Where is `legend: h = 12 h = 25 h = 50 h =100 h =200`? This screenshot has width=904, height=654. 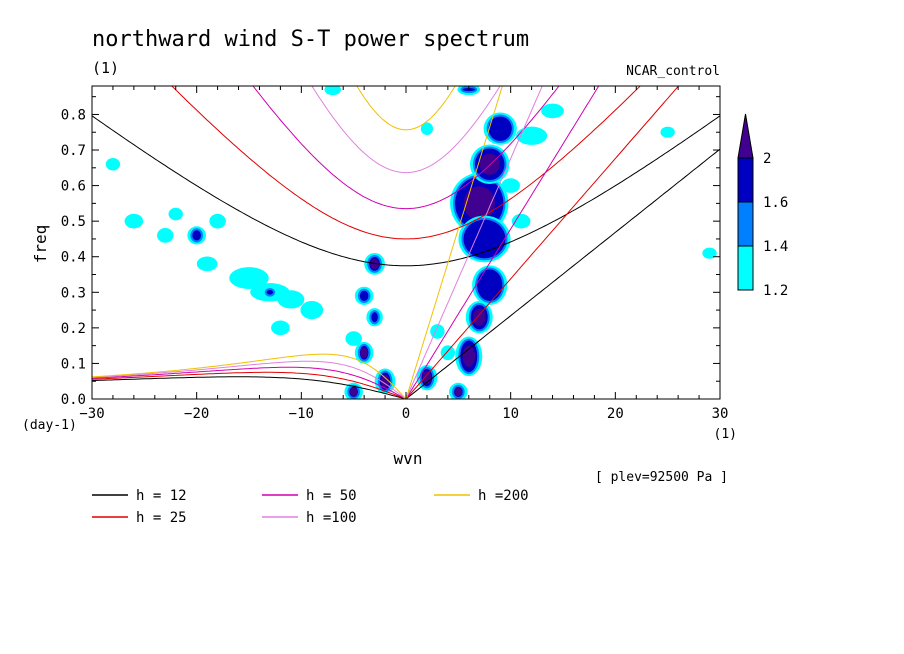 legend: h = 12 h = 25 h = 50 h =100 h =200 is located at coordinates (310, 507).